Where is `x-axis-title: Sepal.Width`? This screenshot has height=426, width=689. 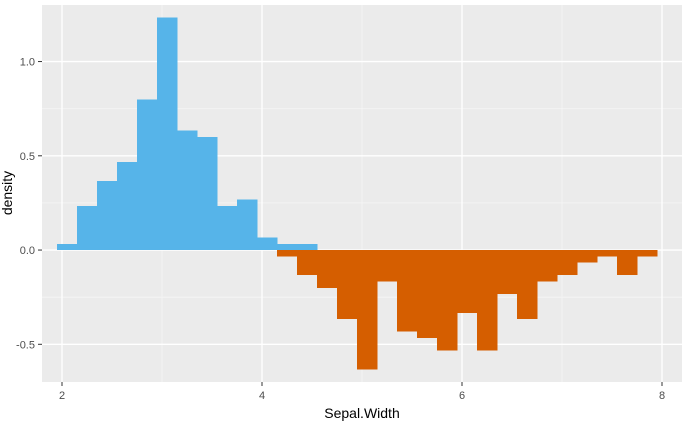
x-axis-title: Sepal.Width is located at coordinates (361, 413).